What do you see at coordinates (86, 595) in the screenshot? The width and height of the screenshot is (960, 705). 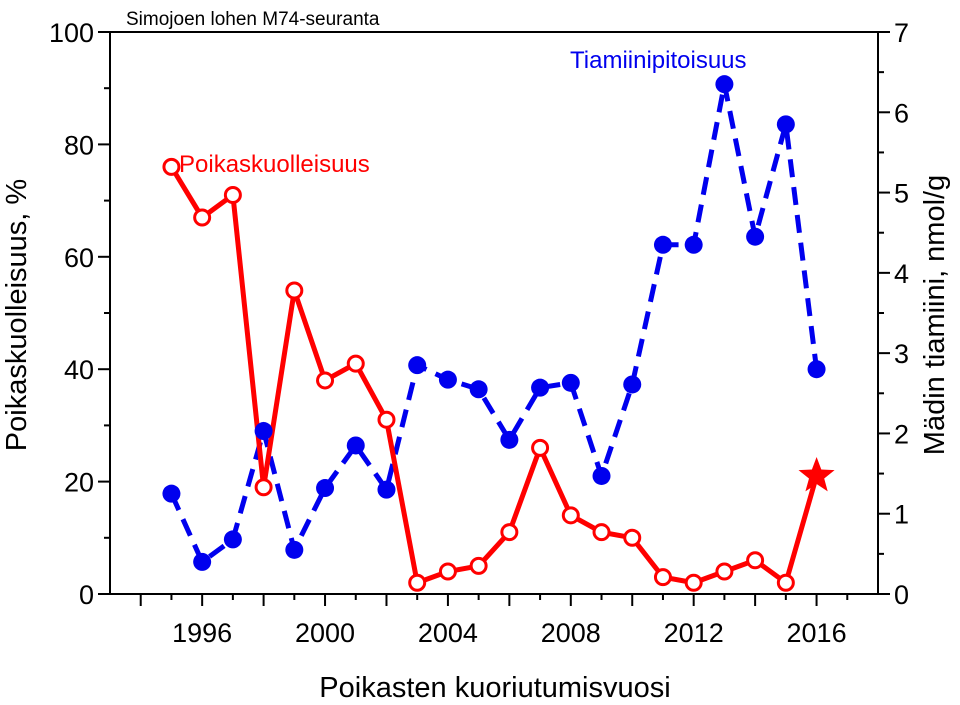 I see `y-tick-label: 0` at bounding box center [86, 595].